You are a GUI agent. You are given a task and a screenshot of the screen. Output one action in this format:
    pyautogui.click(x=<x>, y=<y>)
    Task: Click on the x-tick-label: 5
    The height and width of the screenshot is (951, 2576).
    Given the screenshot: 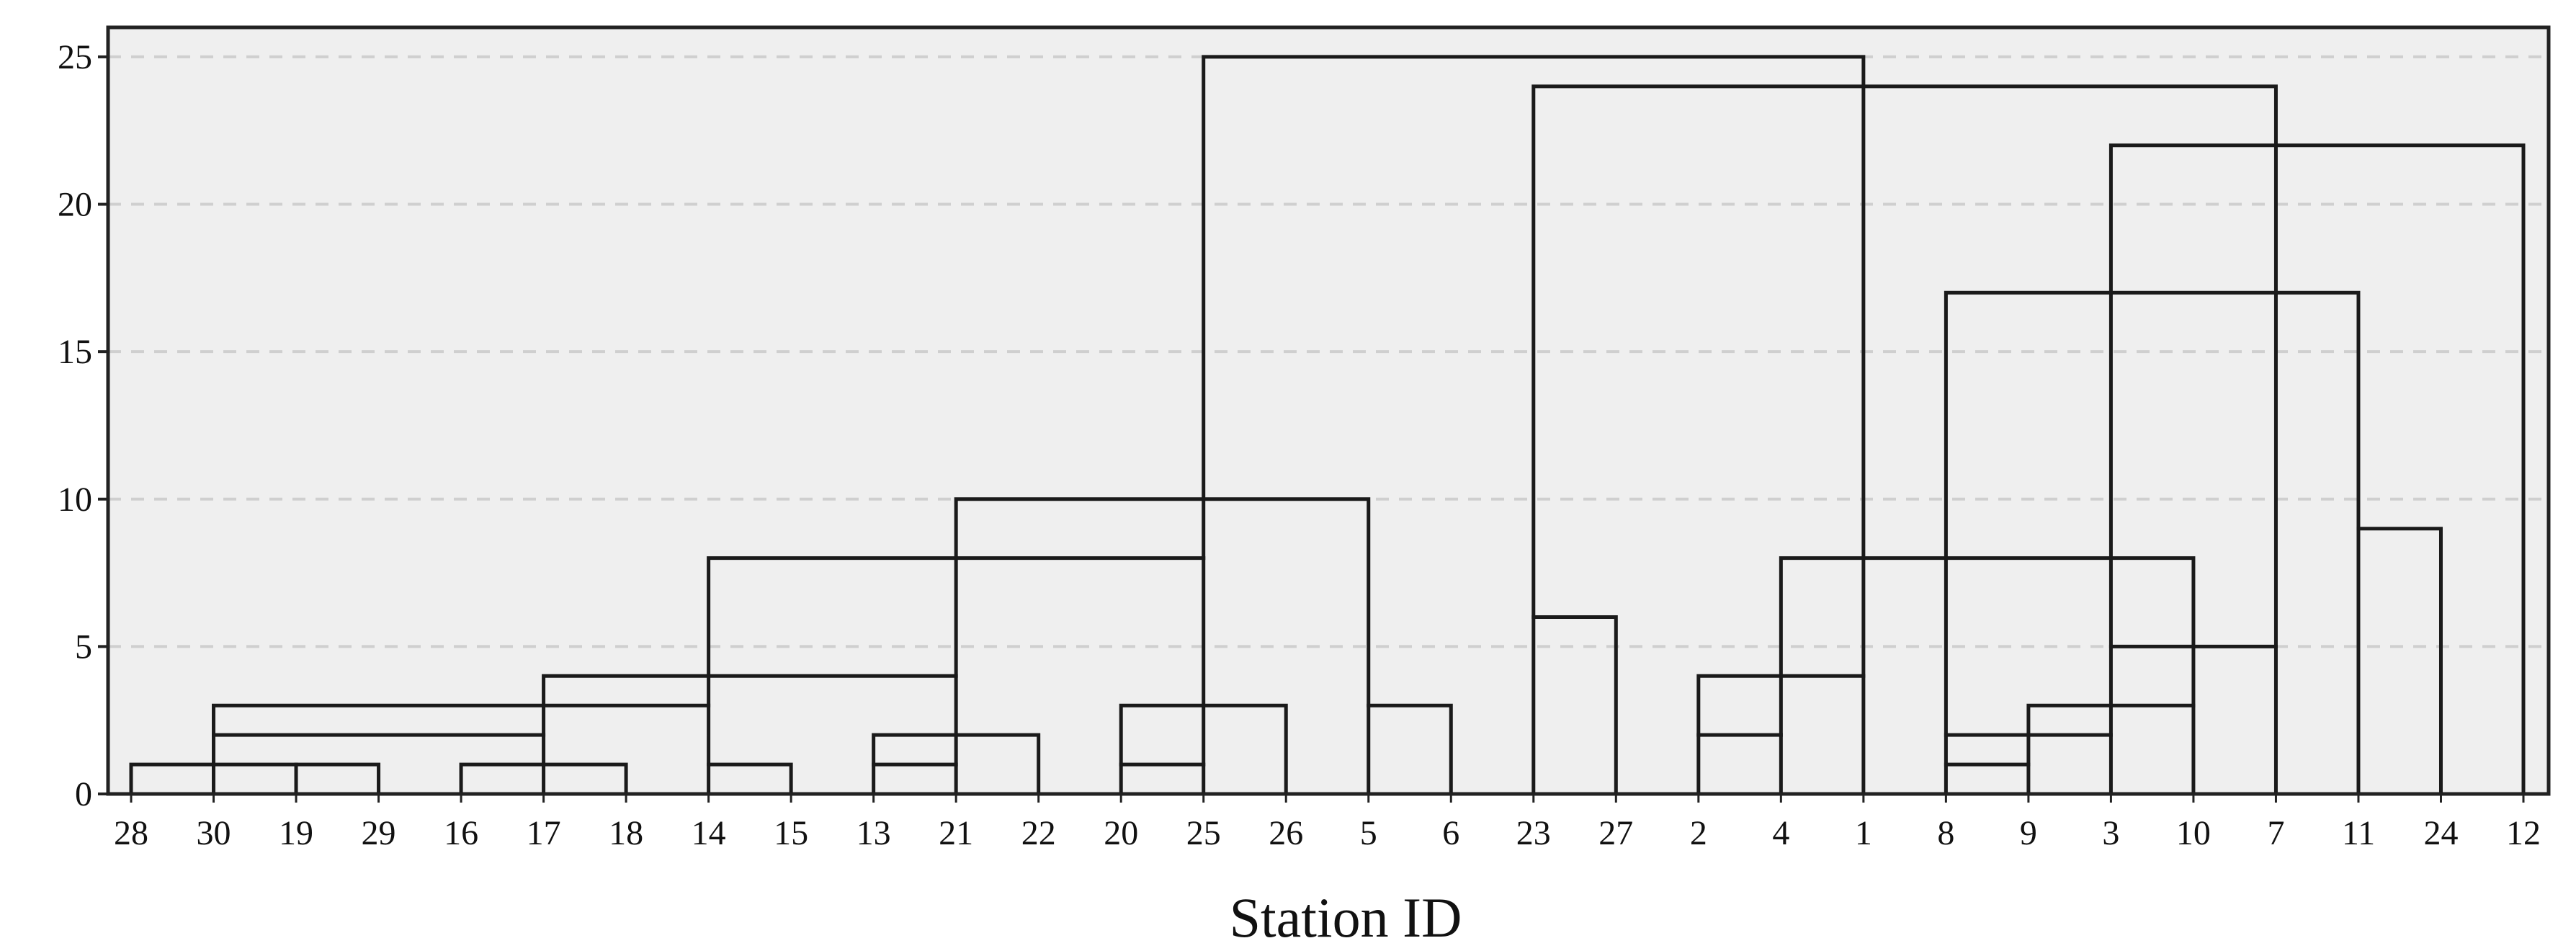 What is the action you would take?
    pyautogui.click(x=1368, y=833)
    